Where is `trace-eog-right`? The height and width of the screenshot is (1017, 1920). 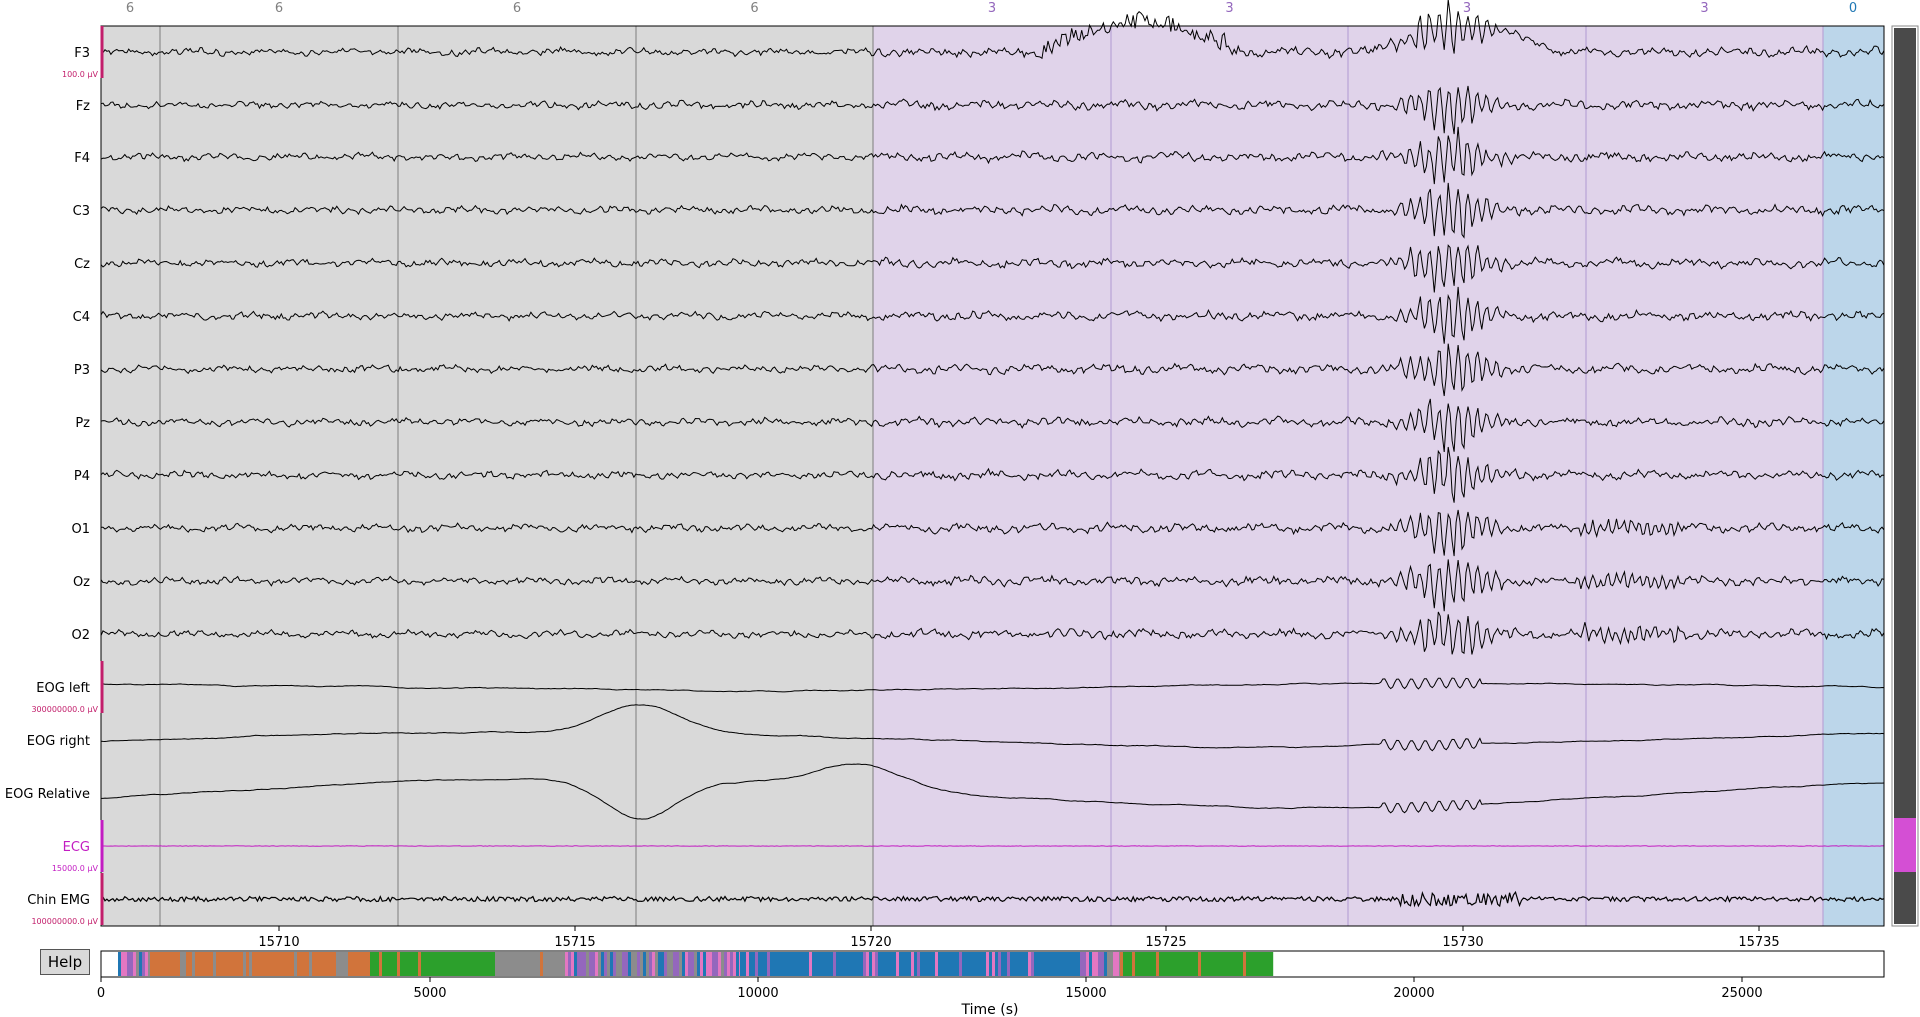
trace-eog-right is located at coordinates (992, 728).